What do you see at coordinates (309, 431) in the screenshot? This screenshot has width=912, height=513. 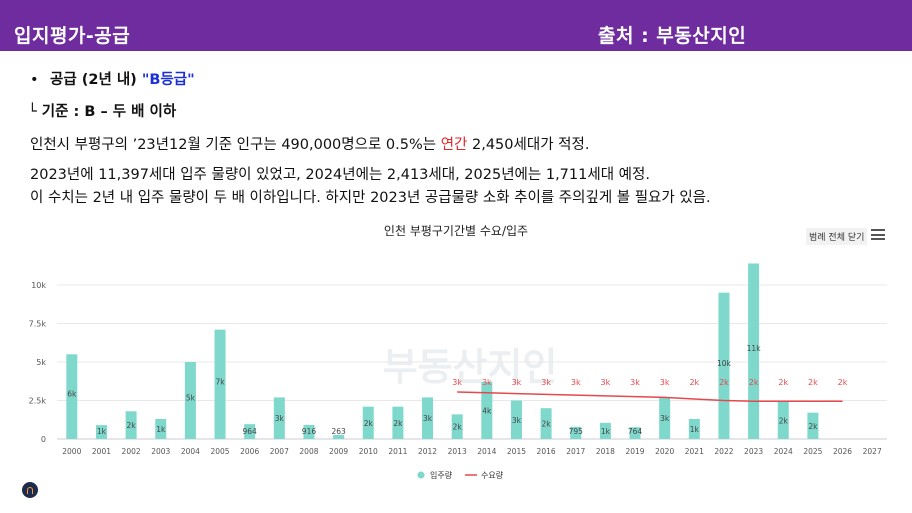 I see `bar-value-label: 916` at bounding box center [309, 431].